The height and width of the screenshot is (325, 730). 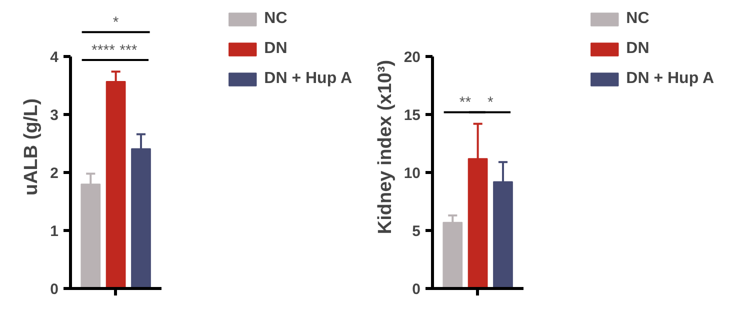 I want to click on y-tick-label: 10, so click(x=412, y=173).